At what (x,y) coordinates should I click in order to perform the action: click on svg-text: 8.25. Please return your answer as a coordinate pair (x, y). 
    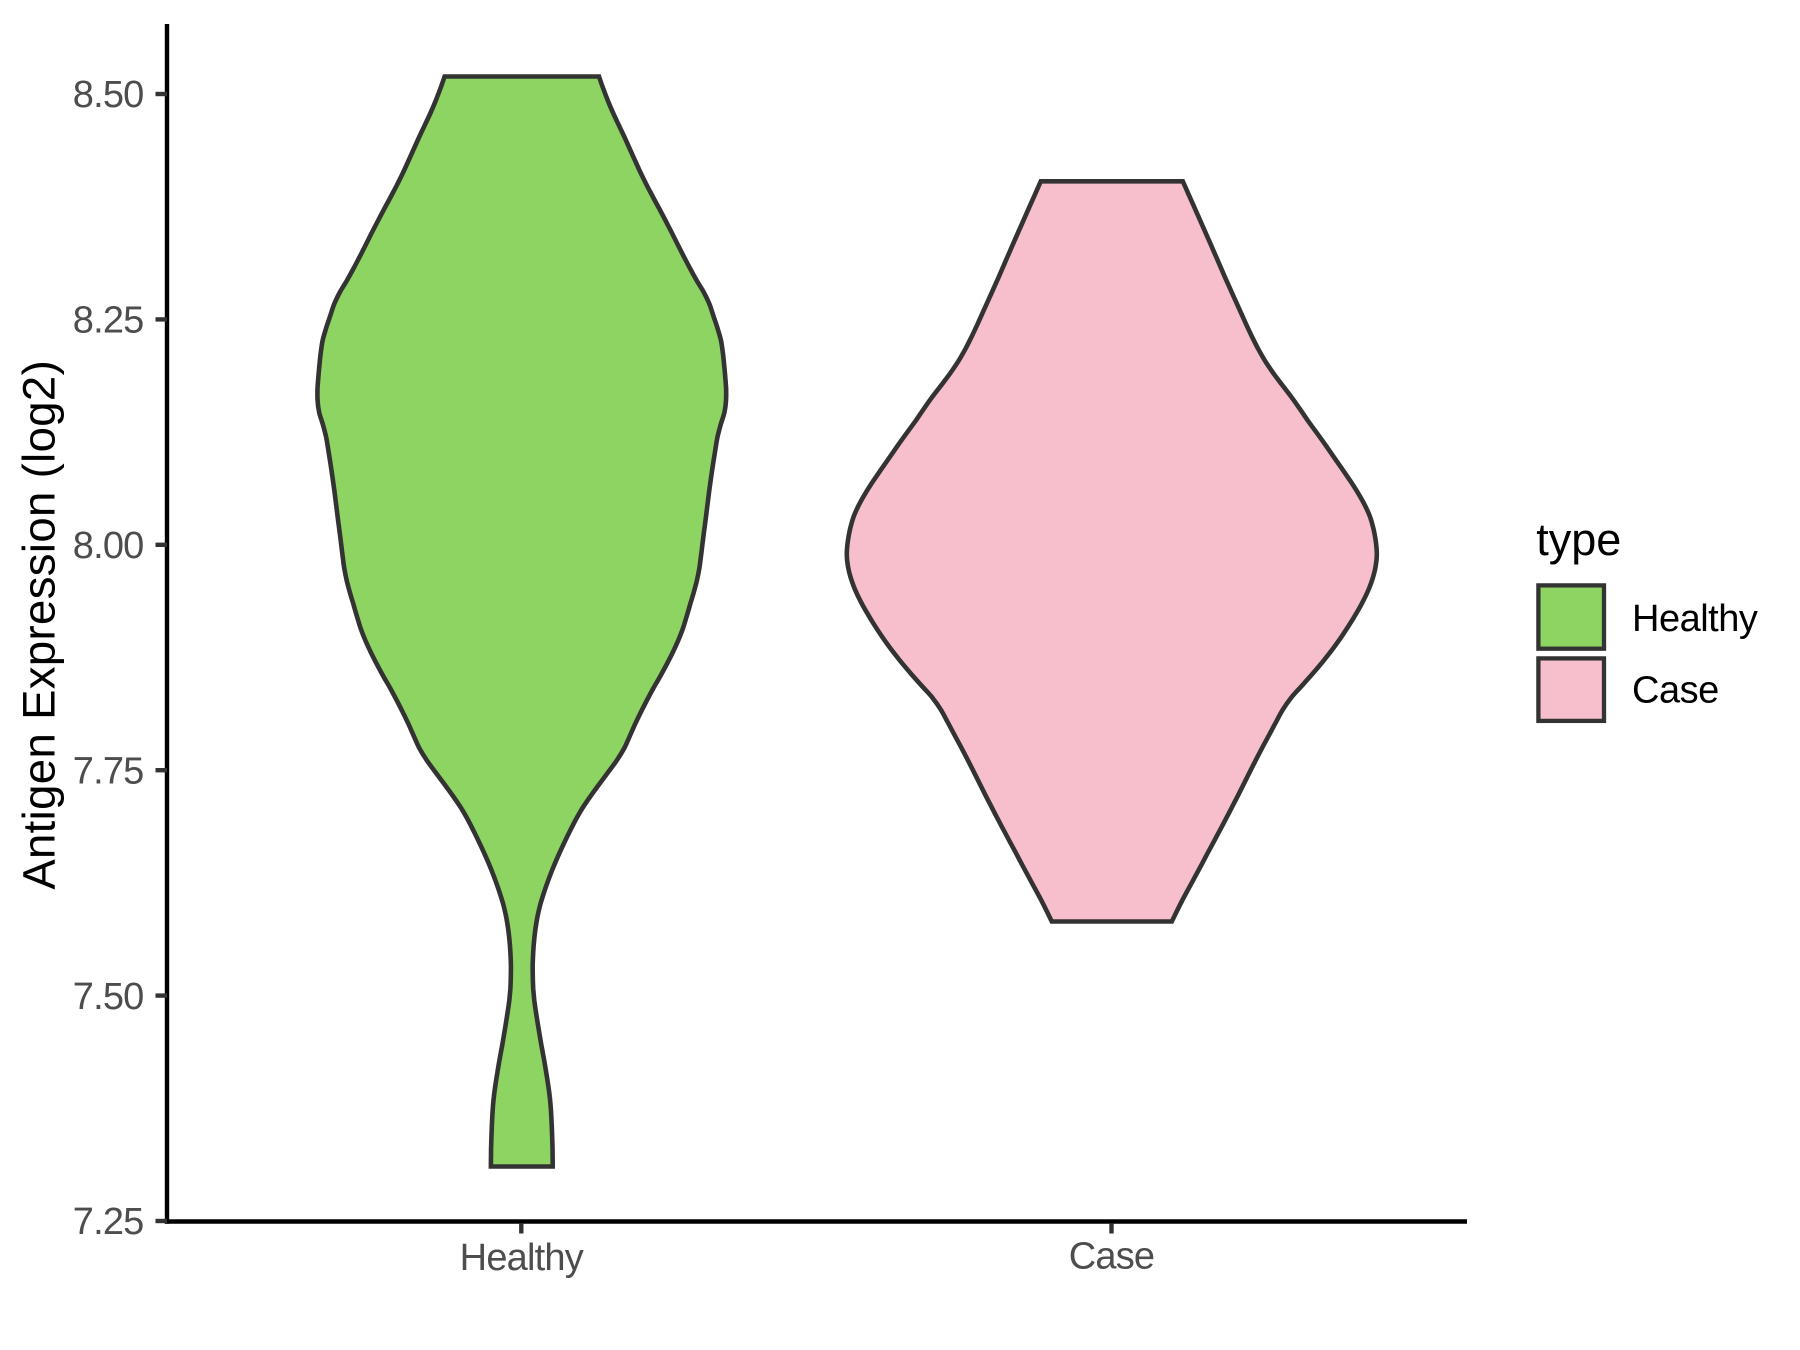
    Looking at the image, I should click on (108, 321).